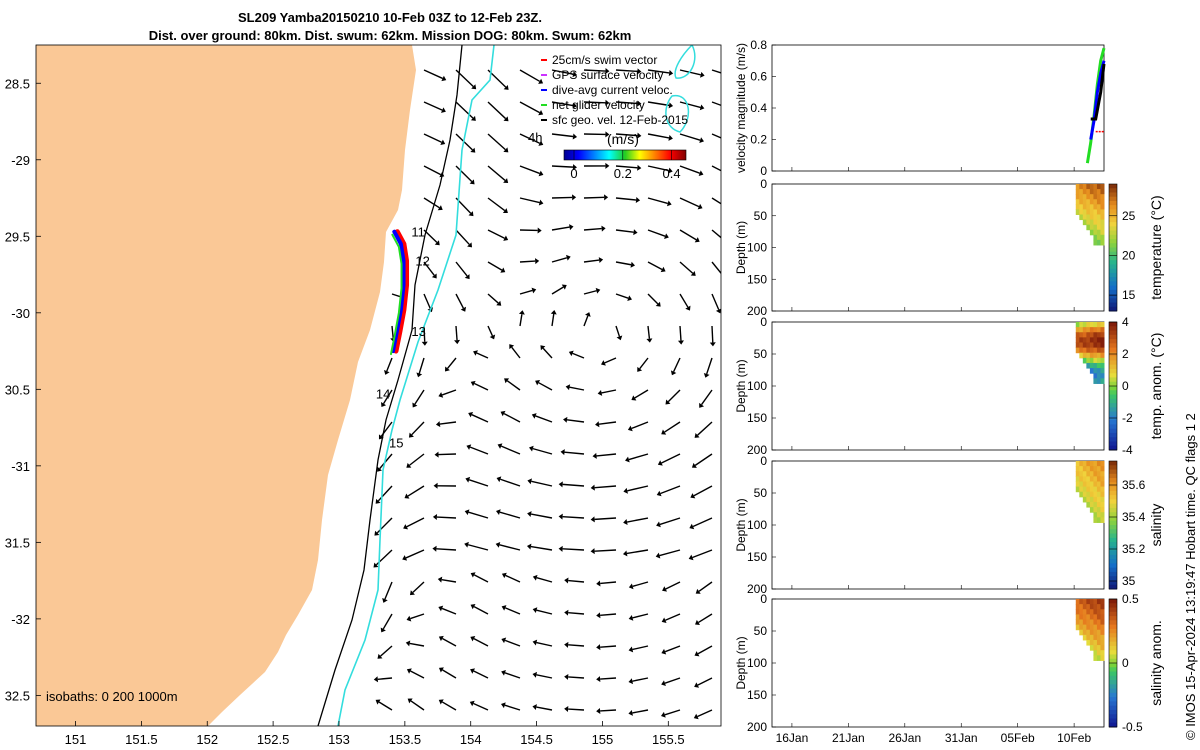 The height and width of the screenshot is (750, 1200). What do you see at coordinates (1090, 492) in the screenshot?
I see `profile-heatmap` at bounding box center [1090, 492].